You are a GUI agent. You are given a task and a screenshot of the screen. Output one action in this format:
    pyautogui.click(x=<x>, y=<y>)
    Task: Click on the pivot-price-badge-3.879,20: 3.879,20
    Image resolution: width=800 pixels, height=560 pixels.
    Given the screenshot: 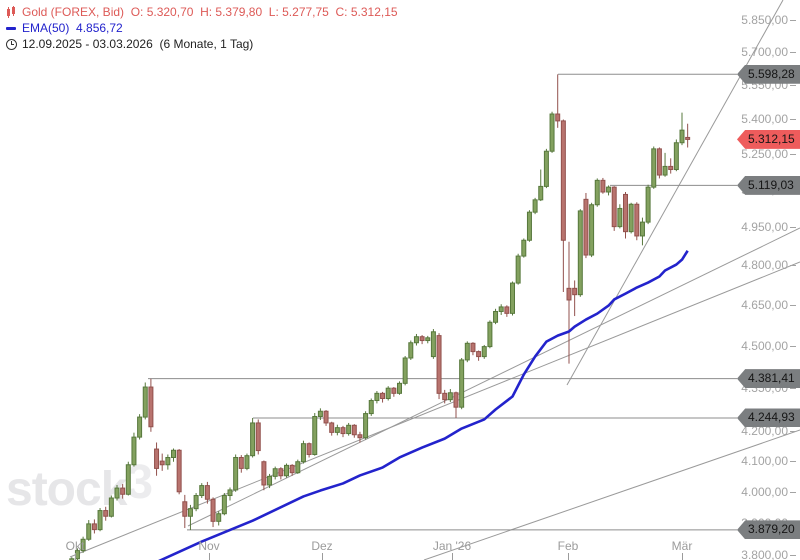 What is the action you would take?
    pyautogui.click(x=768, y=530)
    